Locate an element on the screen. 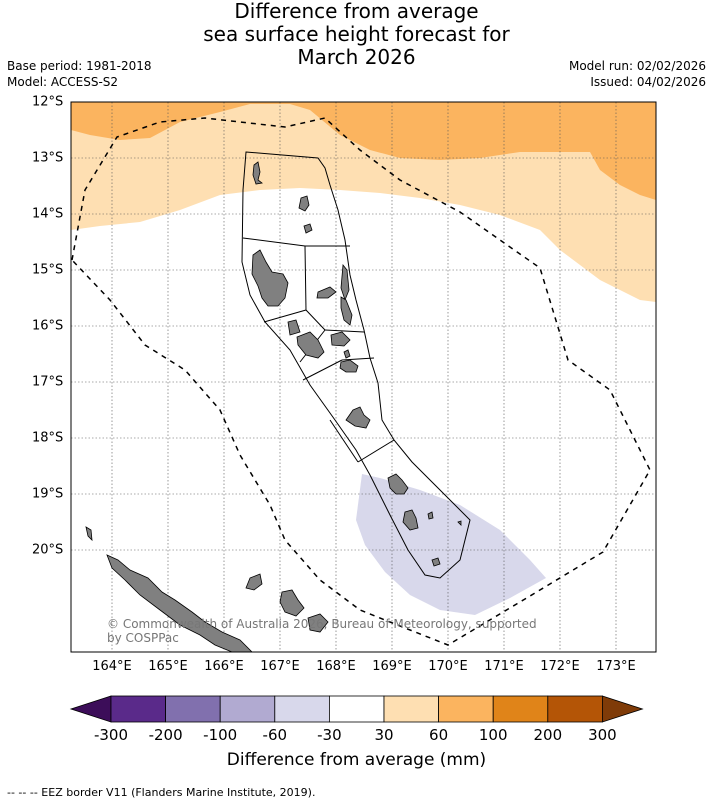 The image size is (713, 804). lat-label: 19°S is located at coordinates (48, 494).